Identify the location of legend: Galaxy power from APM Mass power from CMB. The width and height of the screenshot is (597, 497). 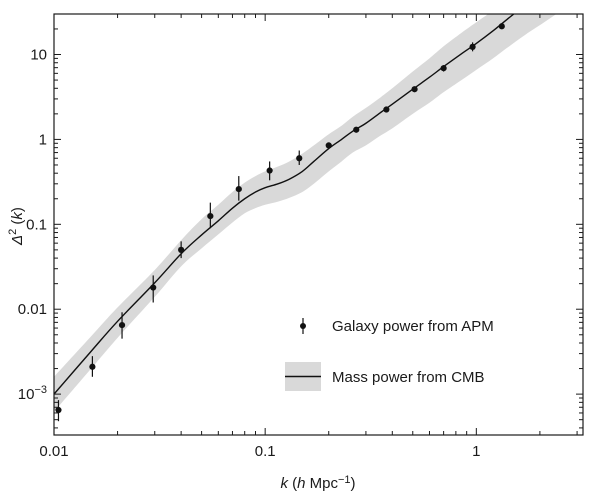
(389, 354).